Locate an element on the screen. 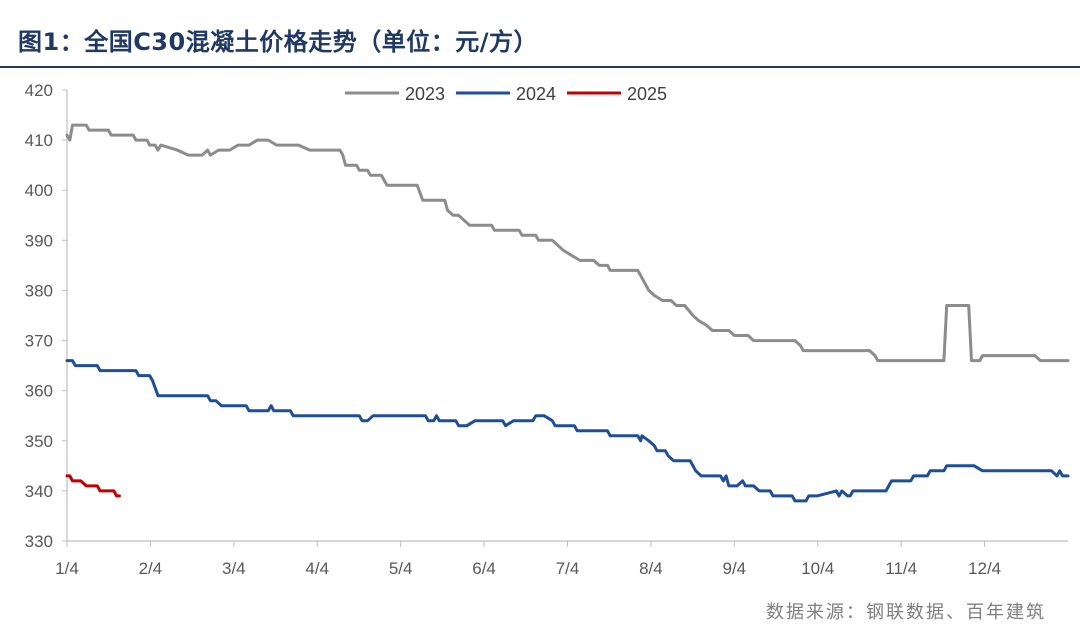  x-tick-label: 1/4 is located at coordinates (67, 568).